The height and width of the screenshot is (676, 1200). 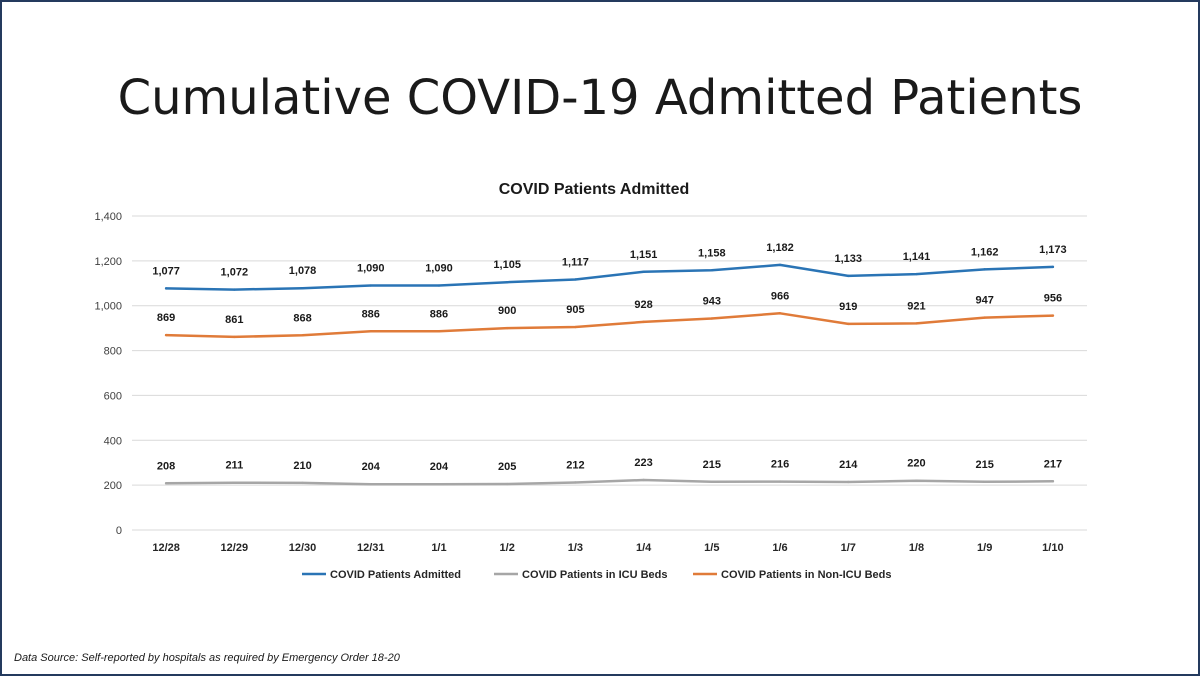 What do you see at coordinates (235, 548) in the screenshot?
I see `x-tick-label: 12/29` at bounding box center [235, 548].